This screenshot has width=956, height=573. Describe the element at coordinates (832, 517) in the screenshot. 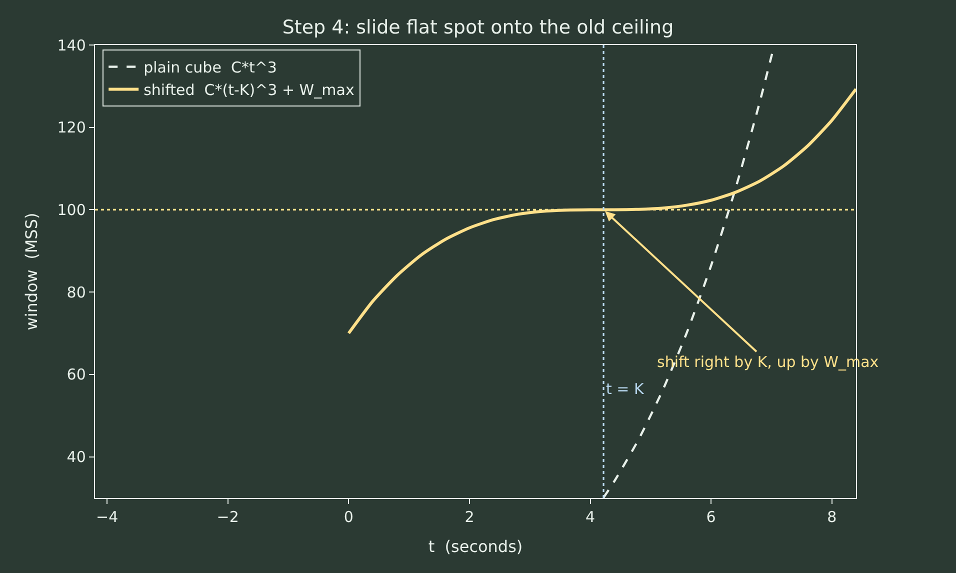

I see `x-tick-label: 8` at that location.